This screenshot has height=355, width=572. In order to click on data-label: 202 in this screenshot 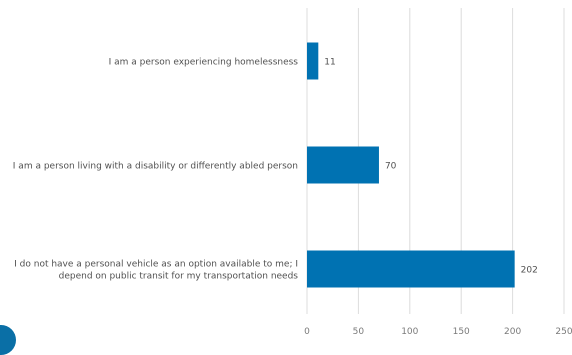, I will do `click(529, 271)`.